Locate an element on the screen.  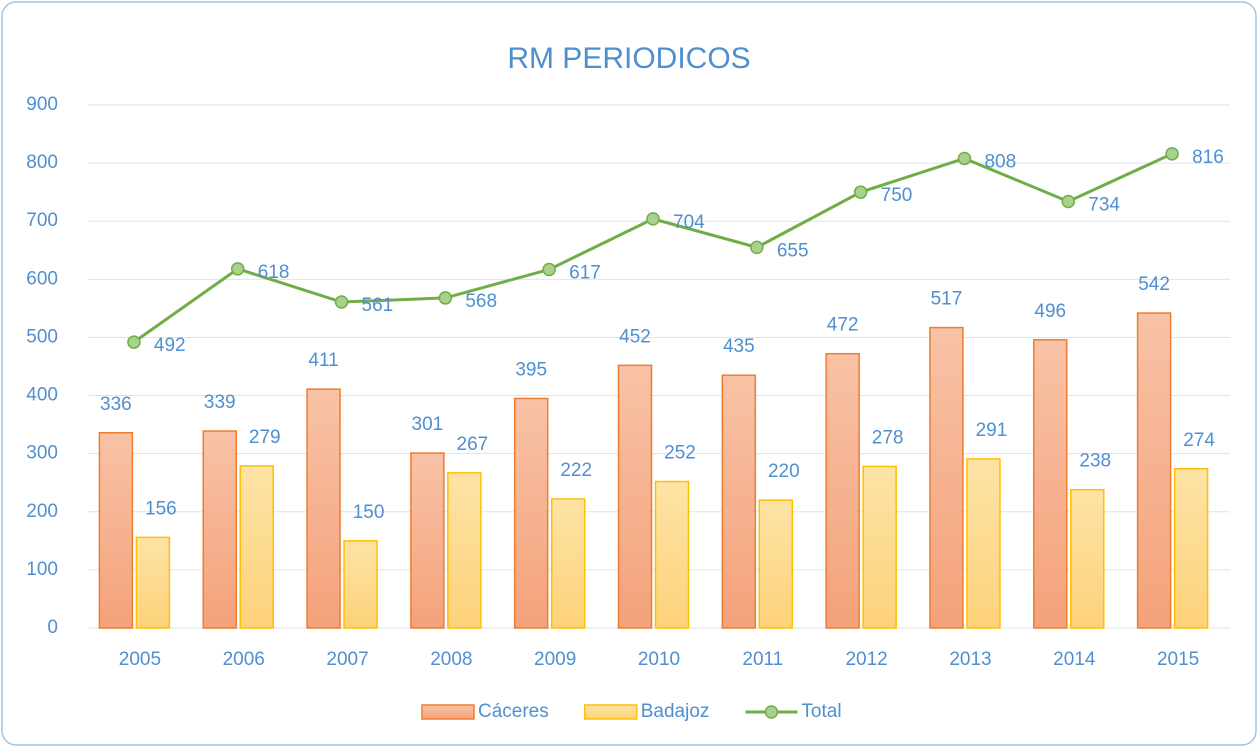
data-label: 568 is located at coordinates (481, 301).